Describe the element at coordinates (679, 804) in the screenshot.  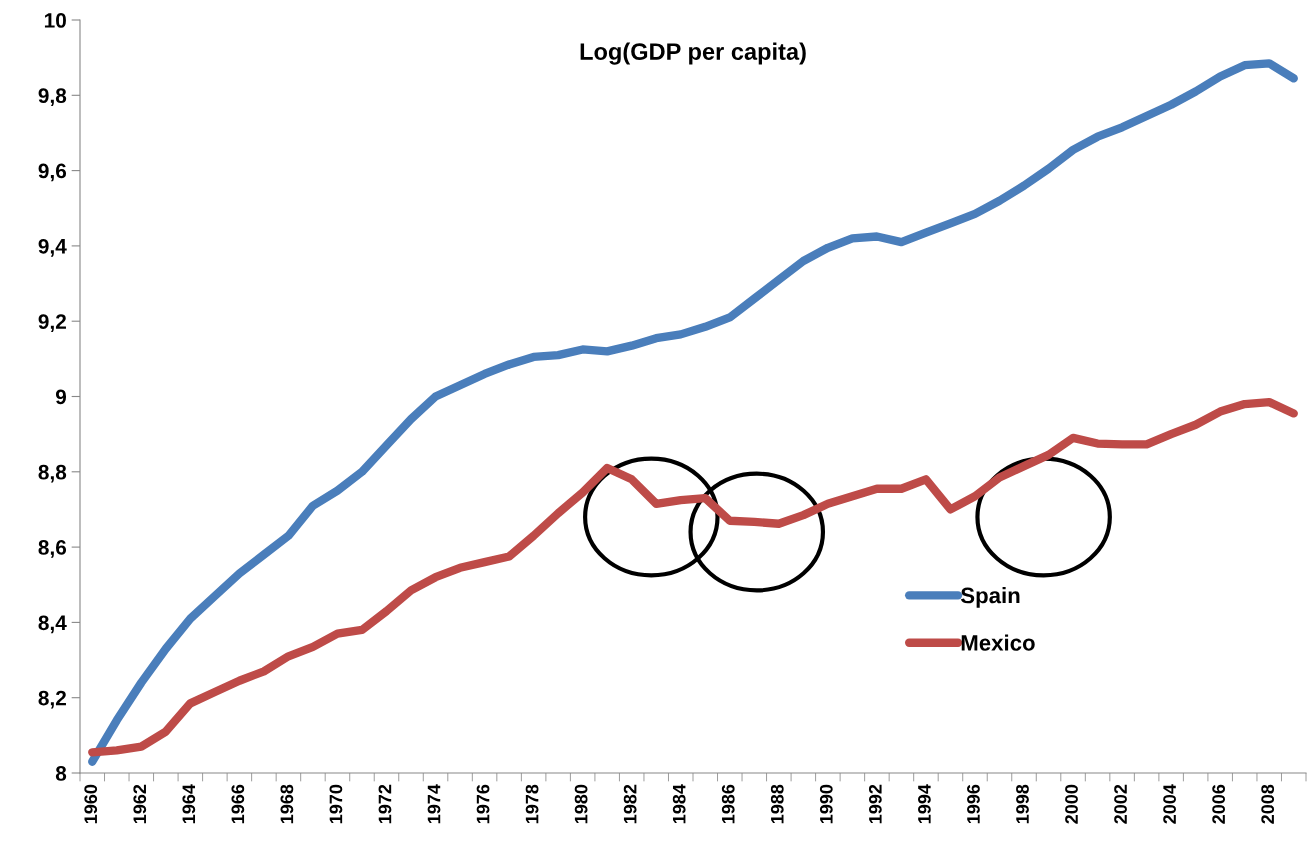
I see `x-tick-label: 1984` at that location.